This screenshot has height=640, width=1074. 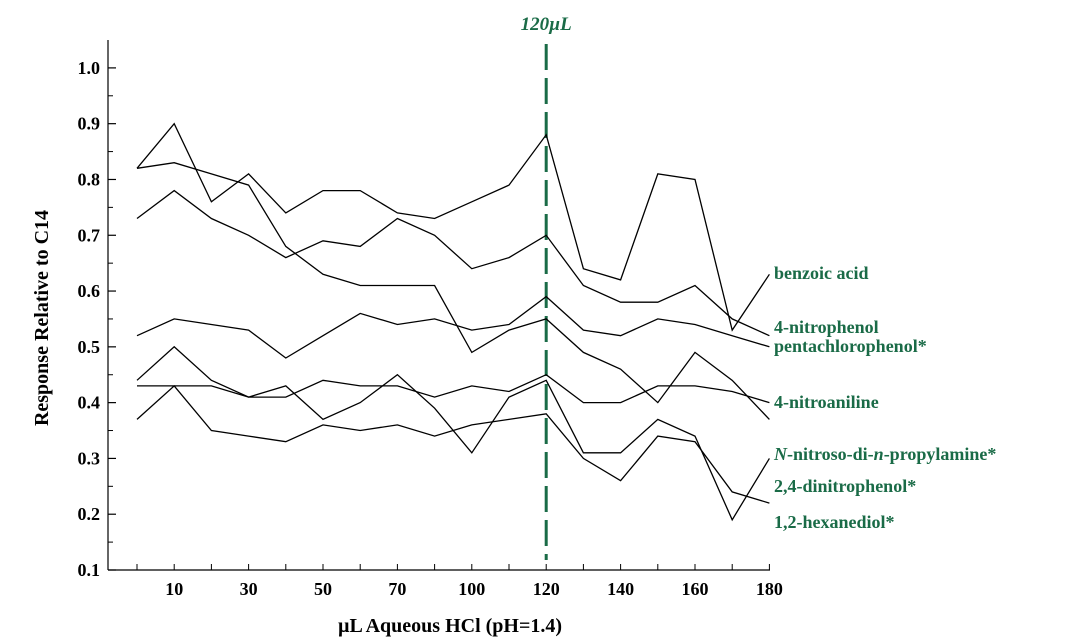 What do you see at coordinates (89, 458) in the screenshot?
I see `y-tick-label: 0.3` at bounding box center [89, 458].